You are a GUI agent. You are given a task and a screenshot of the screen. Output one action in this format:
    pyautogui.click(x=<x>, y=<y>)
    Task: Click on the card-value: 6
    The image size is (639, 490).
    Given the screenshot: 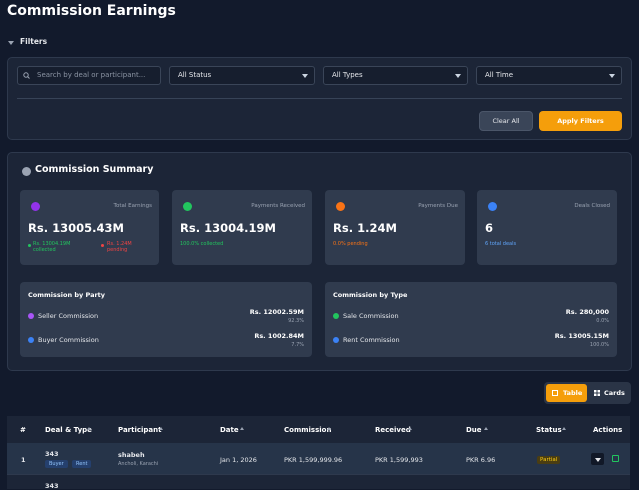 What is the action you would take?
    pyautogui.click(x=489, y=228)
    